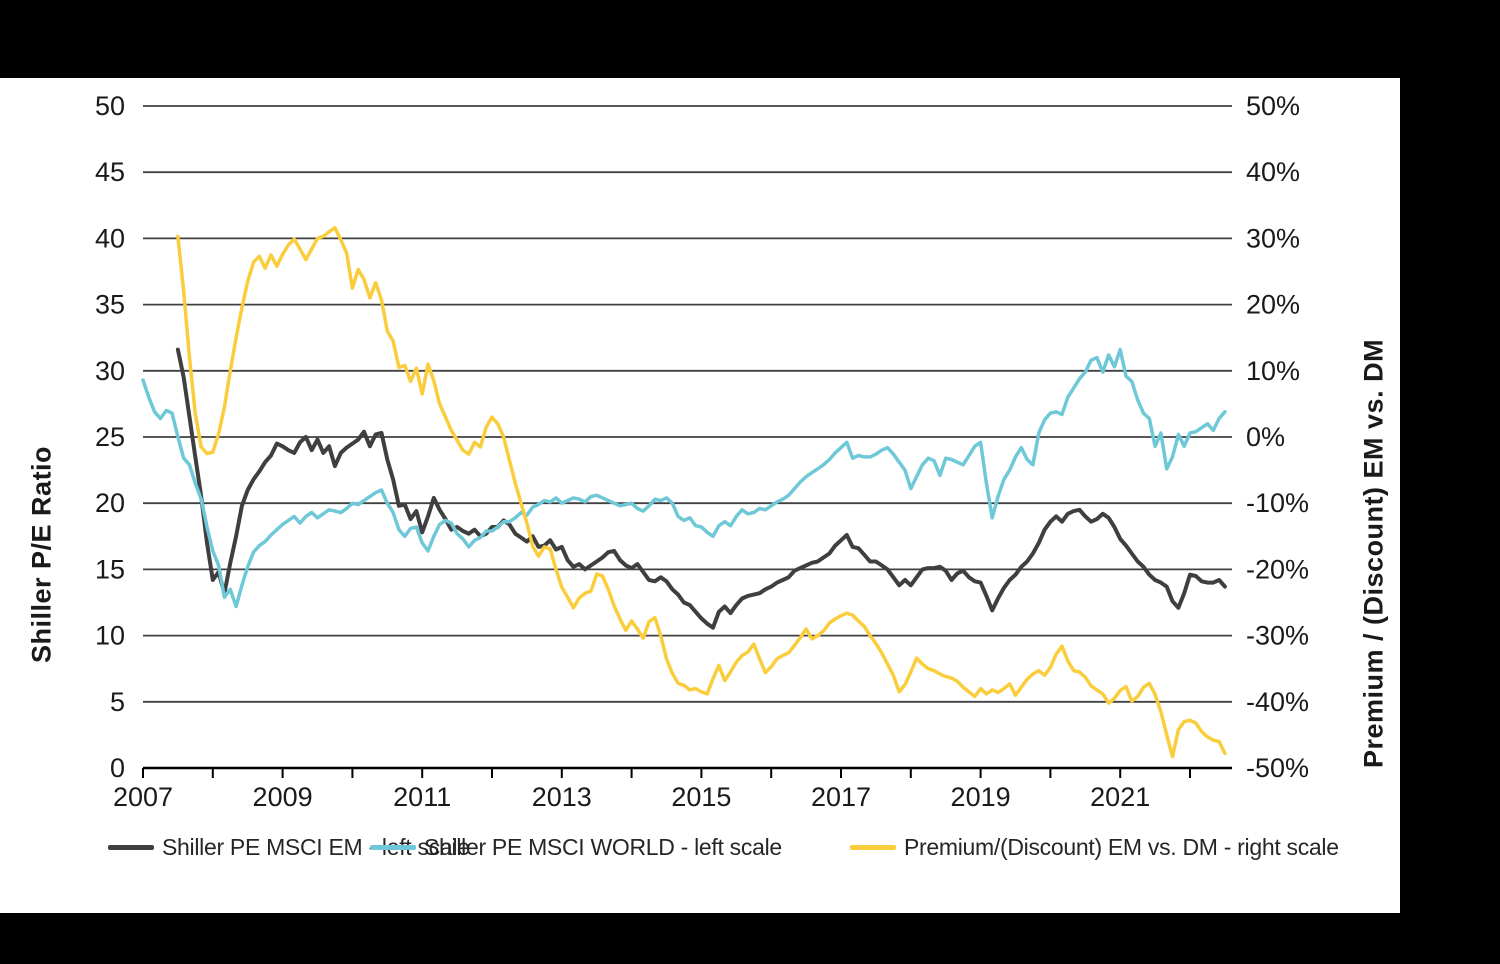 The width and height of the screenshot is (1500, 964). What do you see at coordinates (841, 797) in the screenshot?
I see `x-axis-tick-label: 2017` at bounding box center [841, 797].